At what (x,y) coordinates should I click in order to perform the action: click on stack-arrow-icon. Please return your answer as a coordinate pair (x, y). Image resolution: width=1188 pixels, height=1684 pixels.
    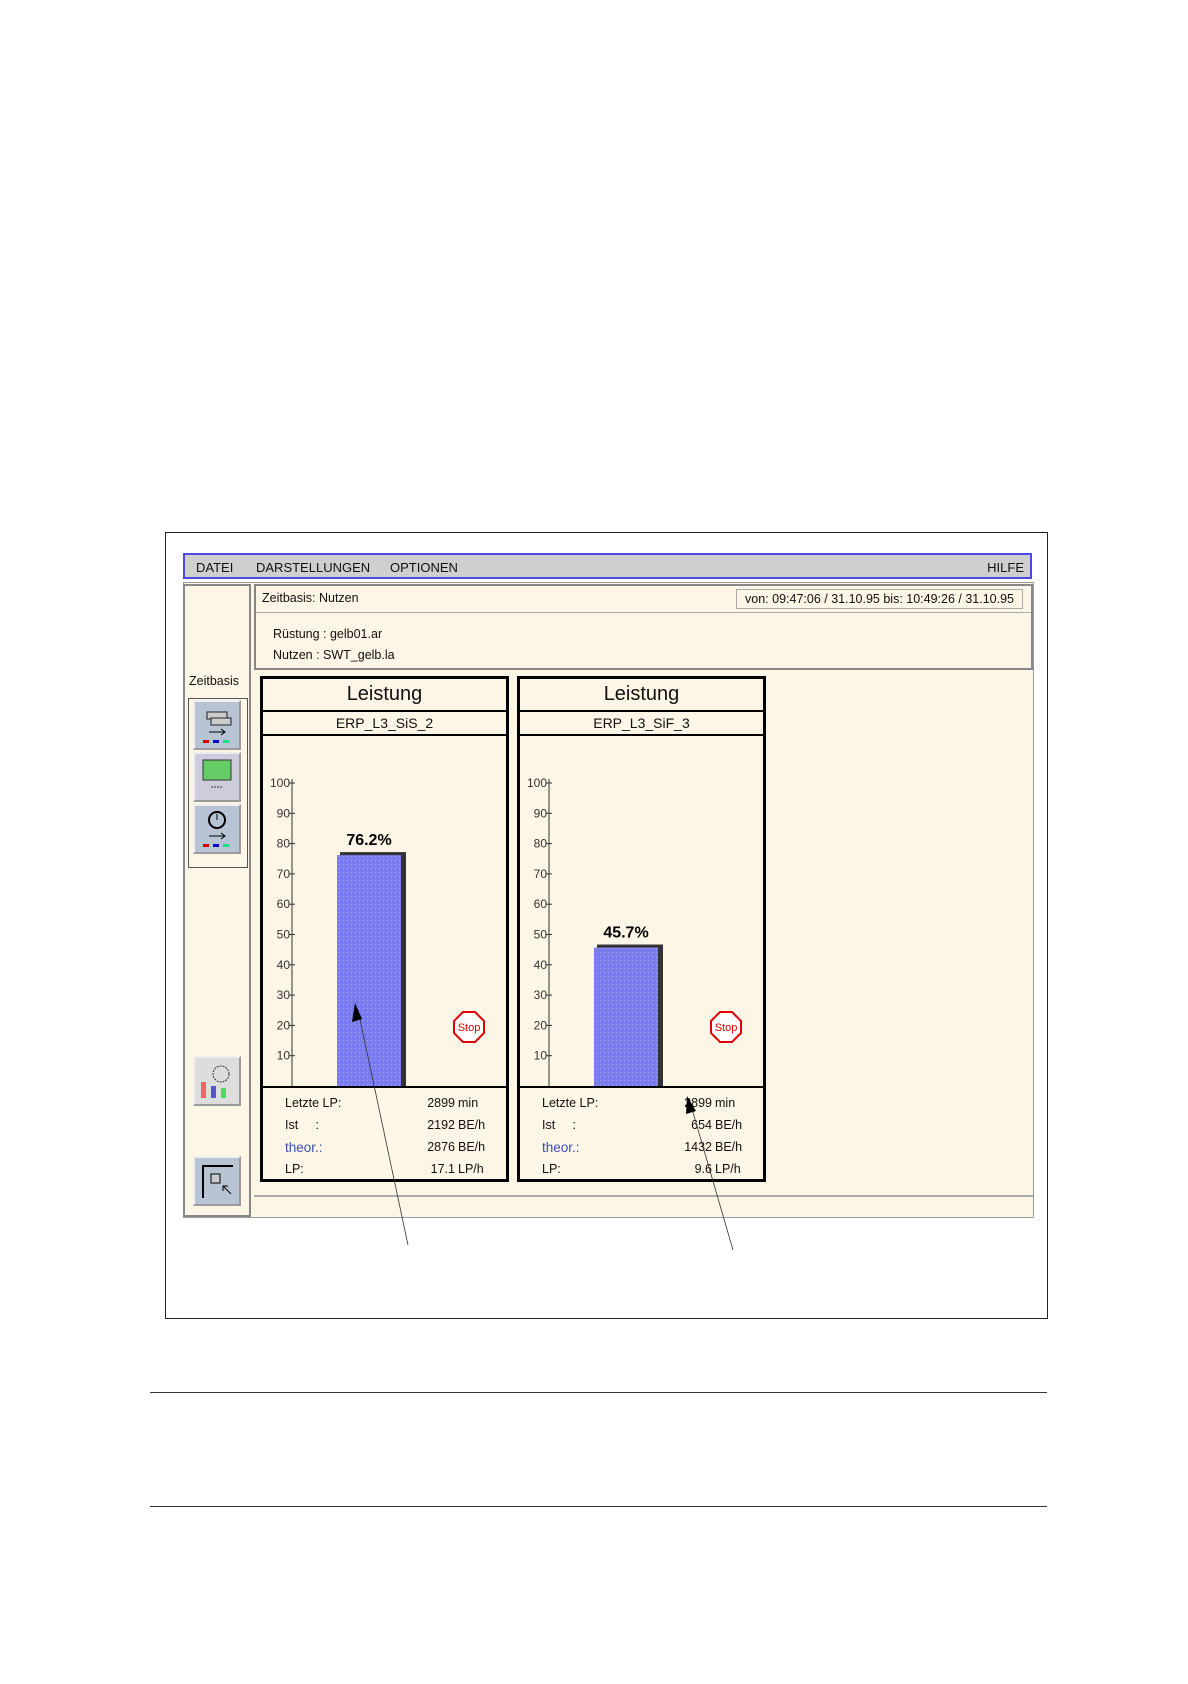
    Looking at the image, I should click on (217, 725).